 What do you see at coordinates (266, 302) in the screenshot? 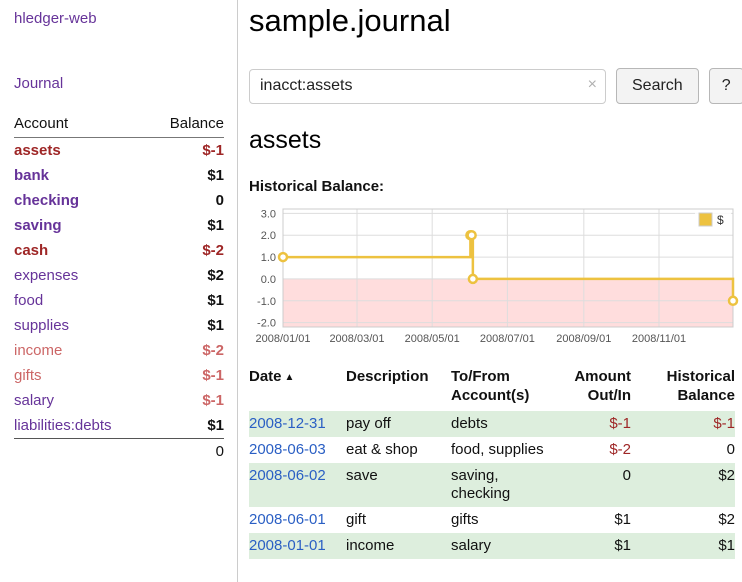
I see `y-tick-label: -1.0` at bounding box center [266, 302].